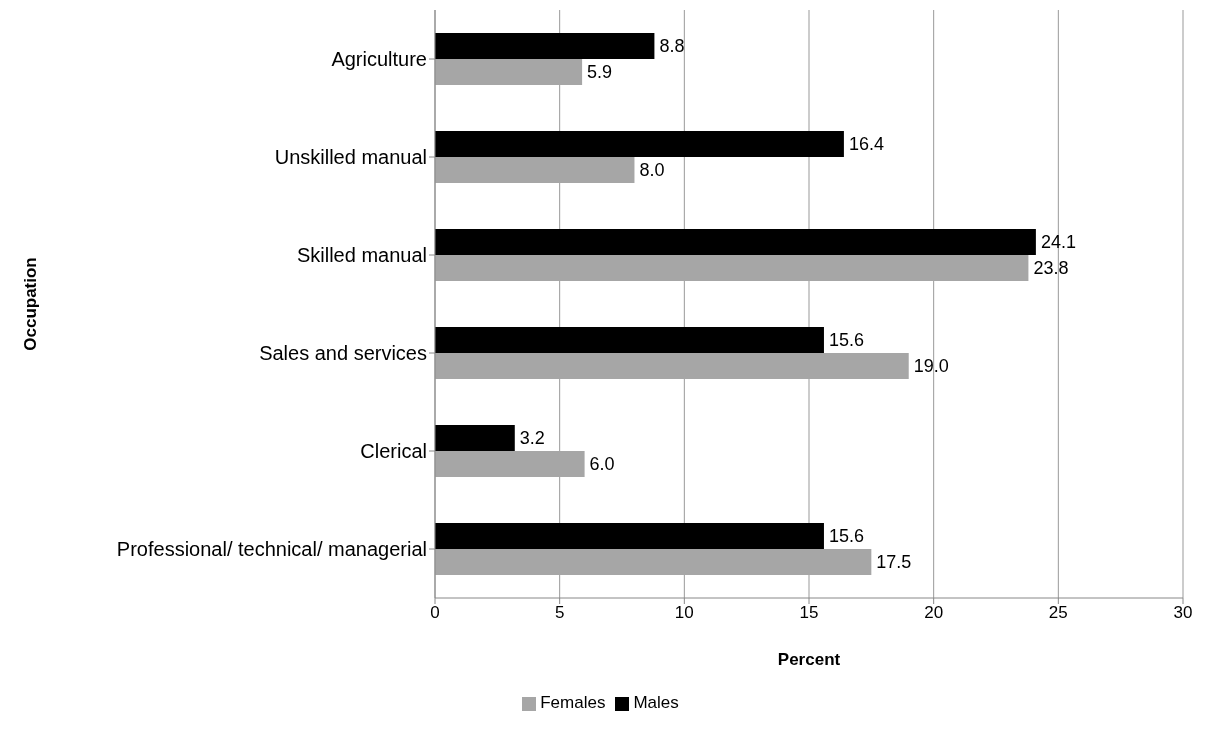 This screenshot has height=729, width=1218. Describe the element at coordinates (809, 659) in the screenshot. I see `x-axis-title: Percent` at that location.